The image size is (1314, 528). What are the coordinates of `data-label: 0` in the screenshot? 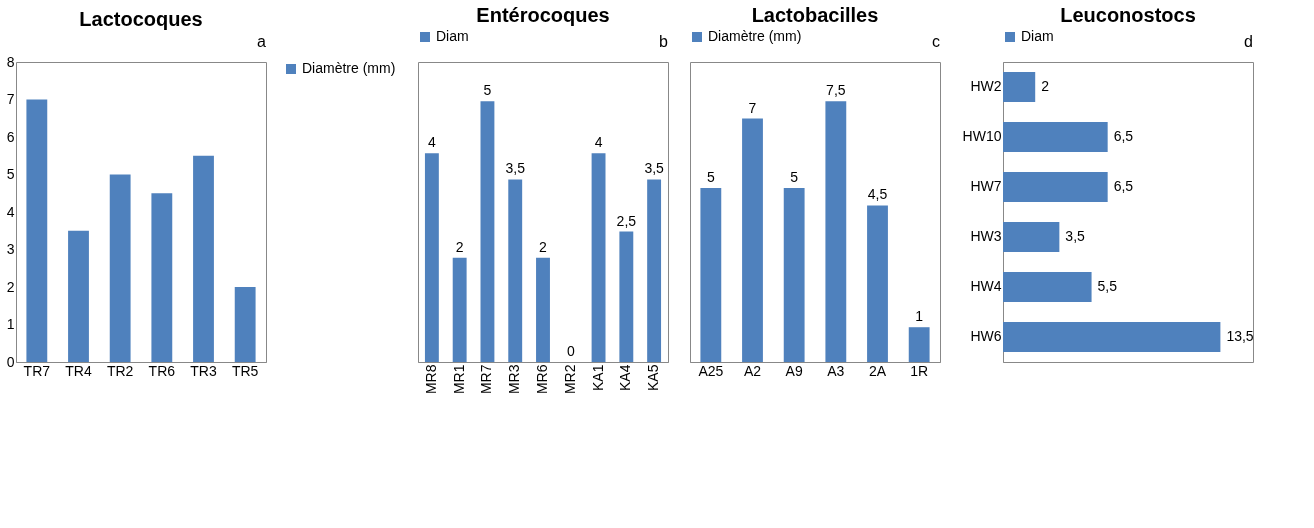 It's located at (570, 351).